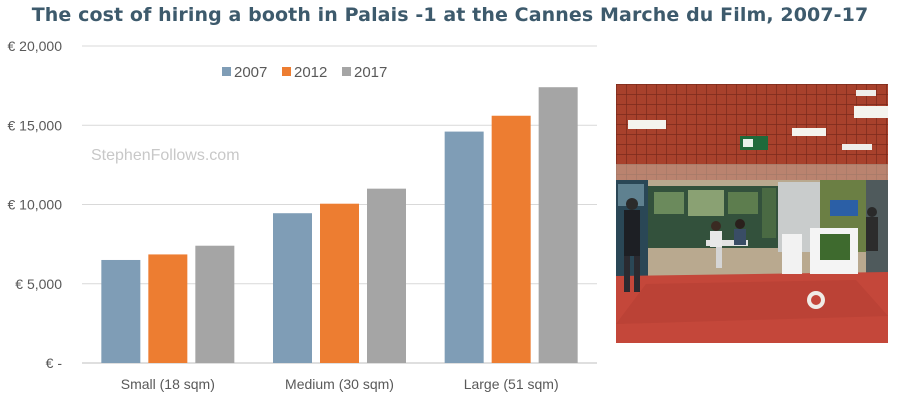  I want to click on y-tick-label: € 10,000, so click(35, 205).